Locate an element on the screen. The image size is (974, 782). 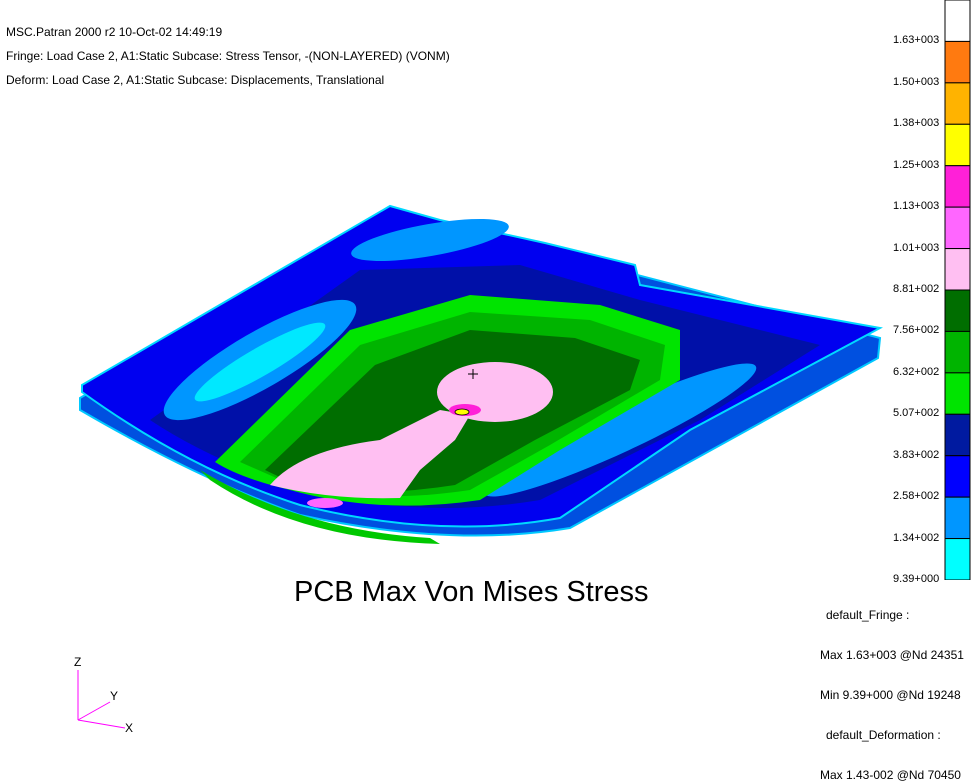
x-axis-label: X is located at coordinates (129, 728).